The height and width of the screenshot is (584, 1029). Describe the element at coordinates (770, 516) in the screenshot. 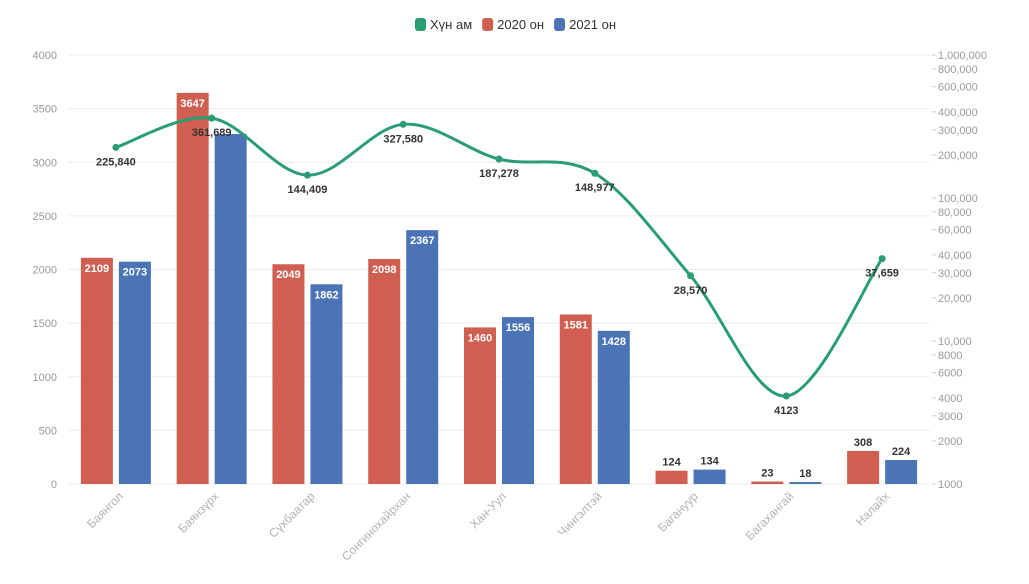

I see `category-label: Багахангай` at that location.